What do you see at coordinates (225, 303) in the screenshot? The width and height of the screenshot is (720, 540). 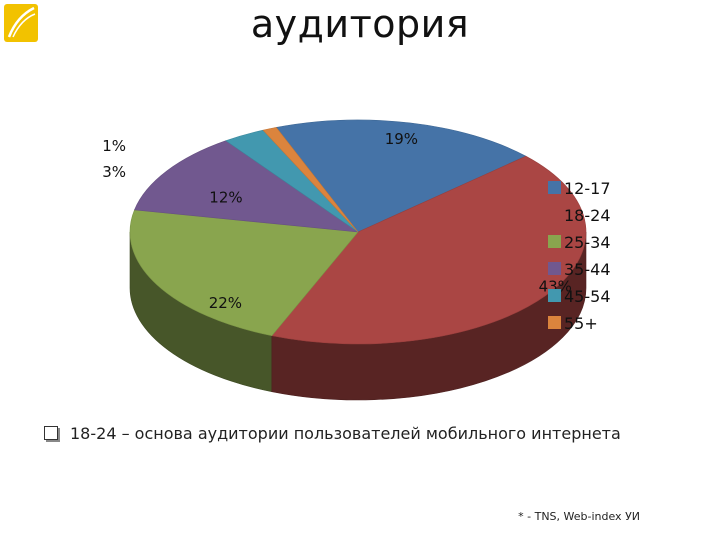 I see `data-label-25-34: 22%` at bounding box center [225, 303].